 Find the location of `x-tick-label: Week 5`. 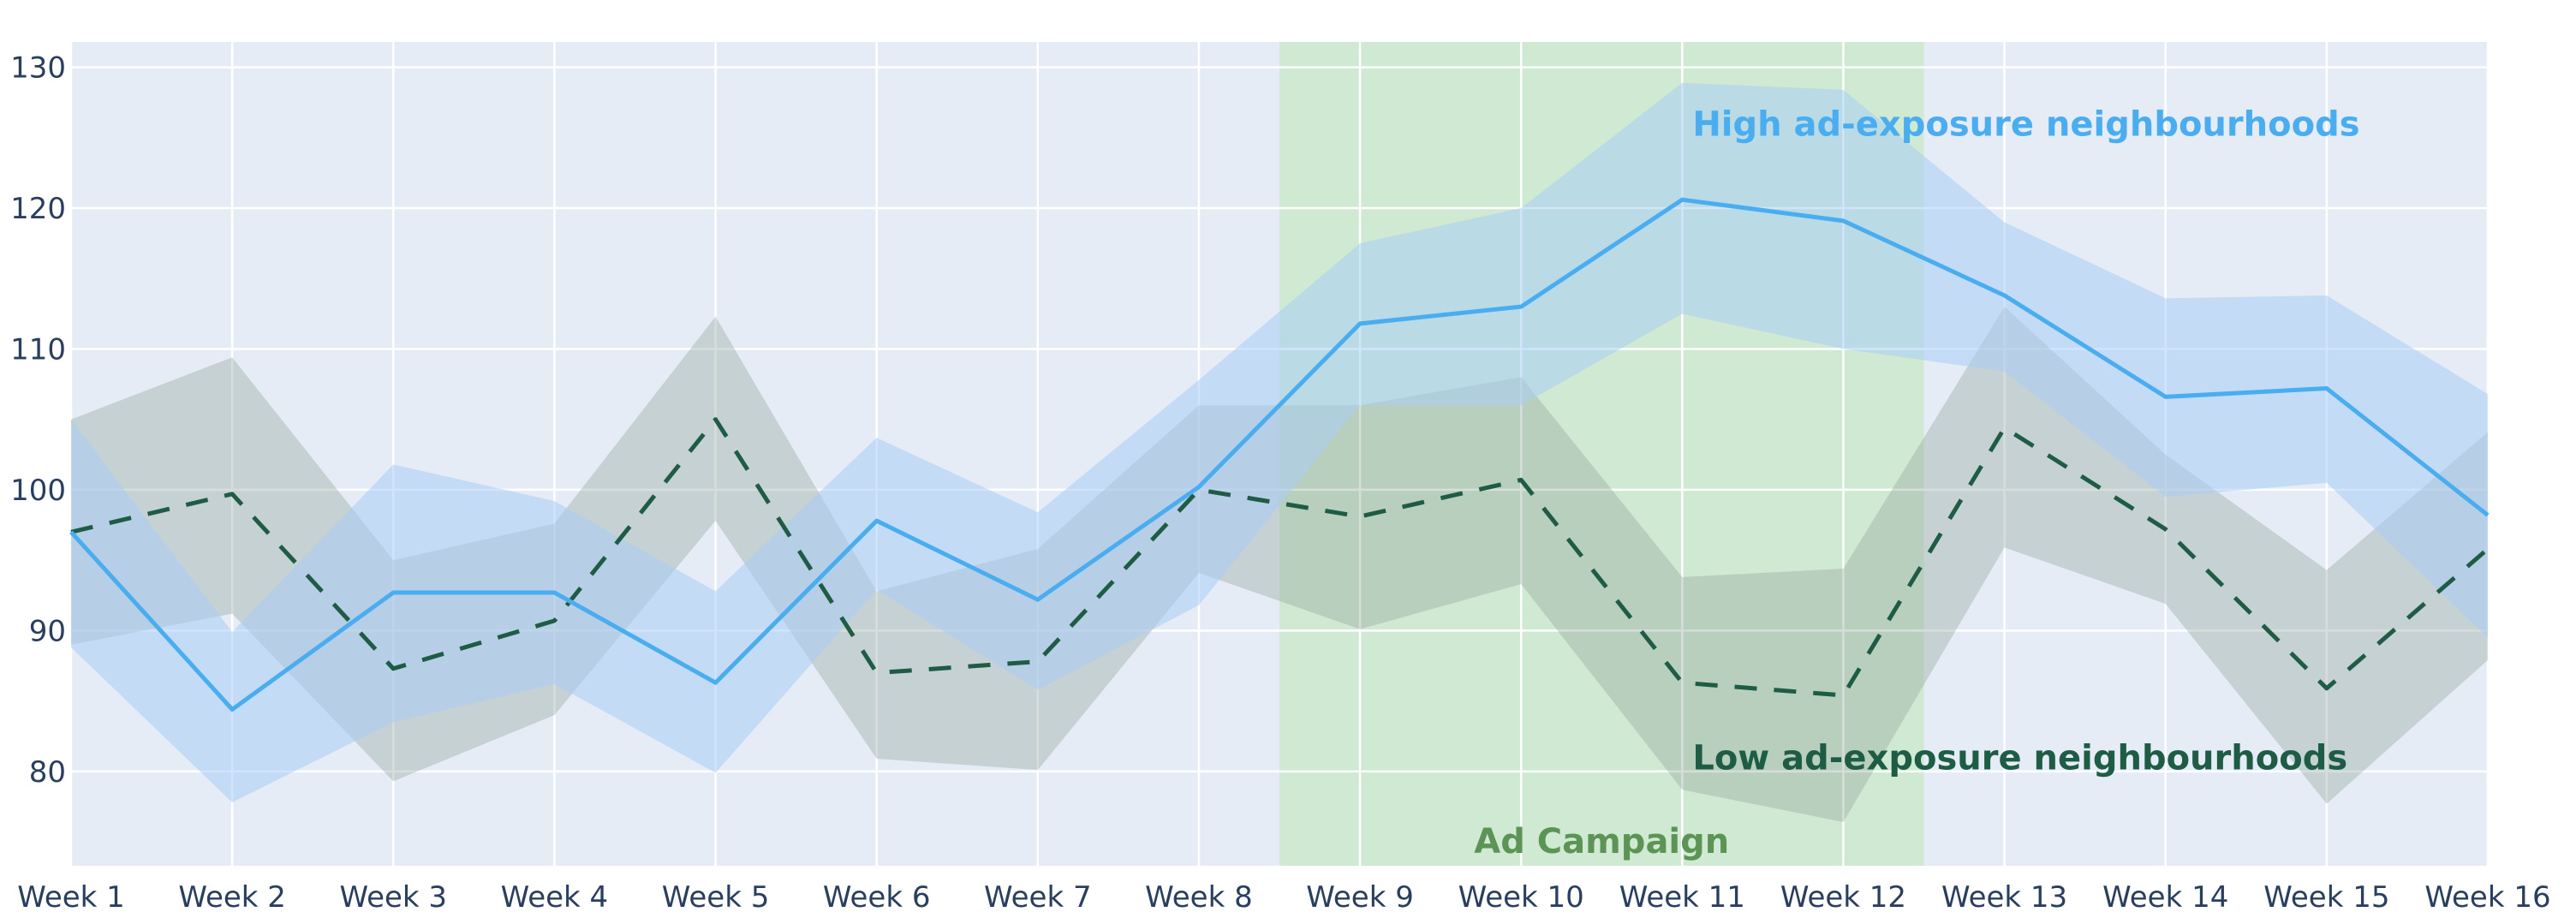

x-tick-label: Week 5 is located at coordinates (716, 897).